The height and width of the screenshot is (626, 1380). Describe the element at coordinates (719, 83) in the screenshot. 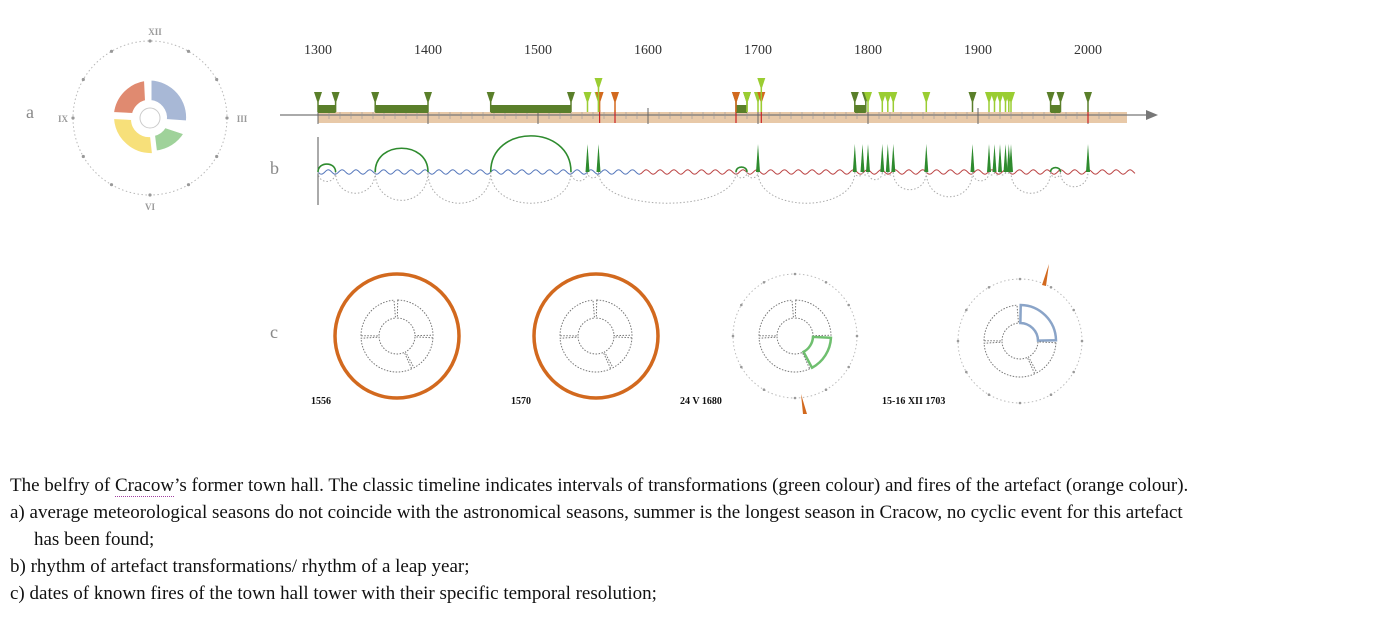

I see `timeline: 1300 1400 1500 1600 1700 1800 1900 2000` at that location.